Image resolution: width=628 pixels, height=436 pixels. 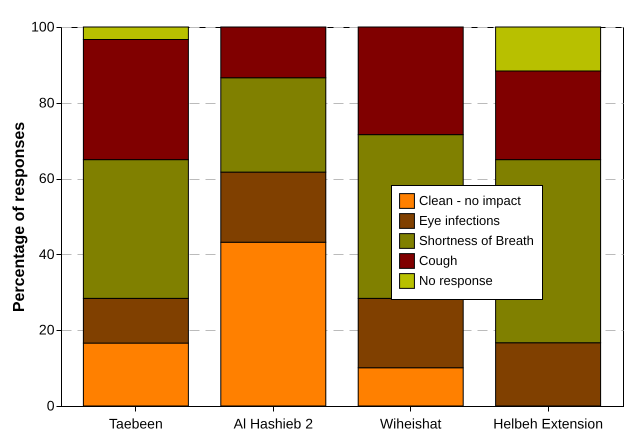 What do you see at coordinates (476, 240) in the screenshot?
I see `legend-label: Shortness of Breath` at bounding box center [476, 240].